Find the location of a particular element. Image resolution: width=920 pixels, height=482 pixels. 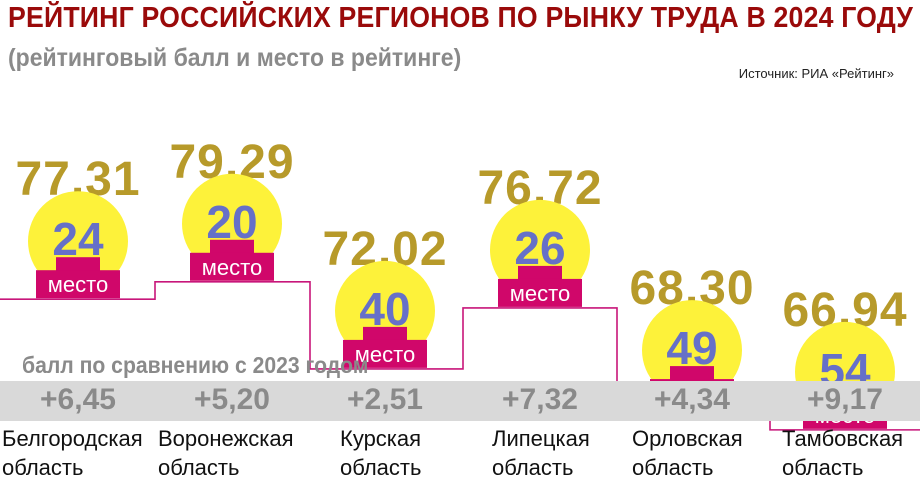

change-value: +5,20 is located at coordinates (232, 399).